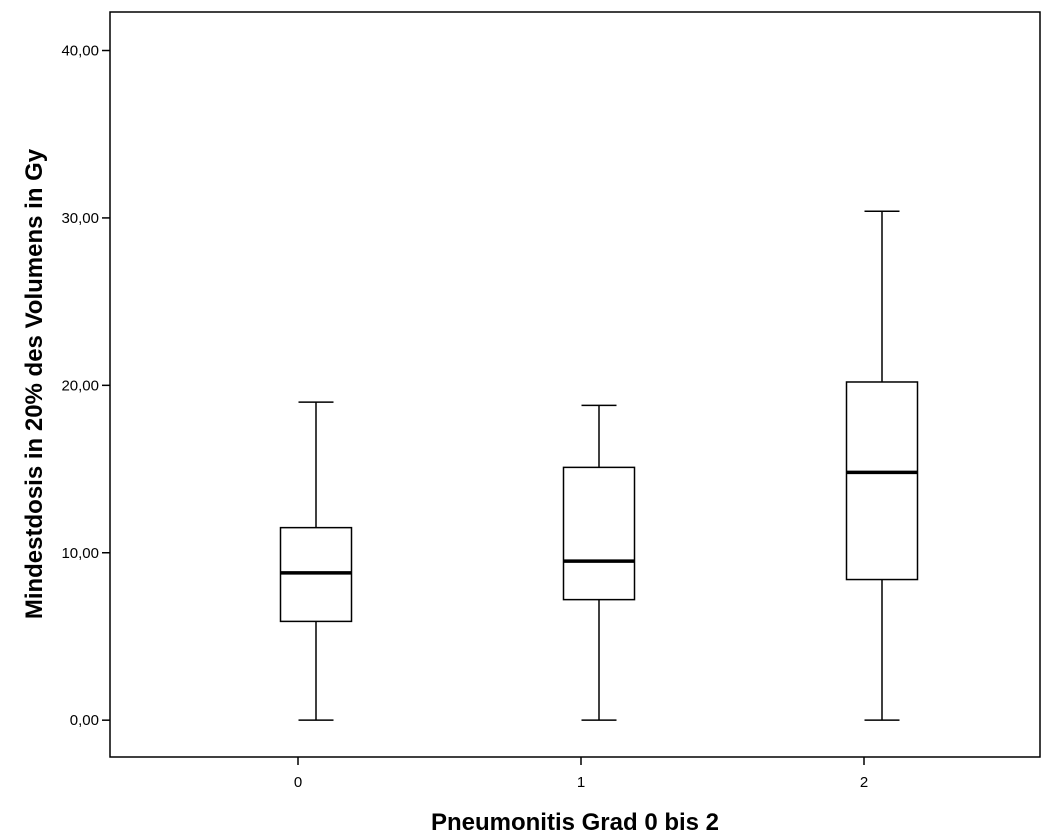 The width and height of the screenshot is (1042, 836). Describe the element at coordinates (34, 383) in the screenshot. I see `y-axis-title: Mindestdosis in 20% des Volumens in Gy` at that location.